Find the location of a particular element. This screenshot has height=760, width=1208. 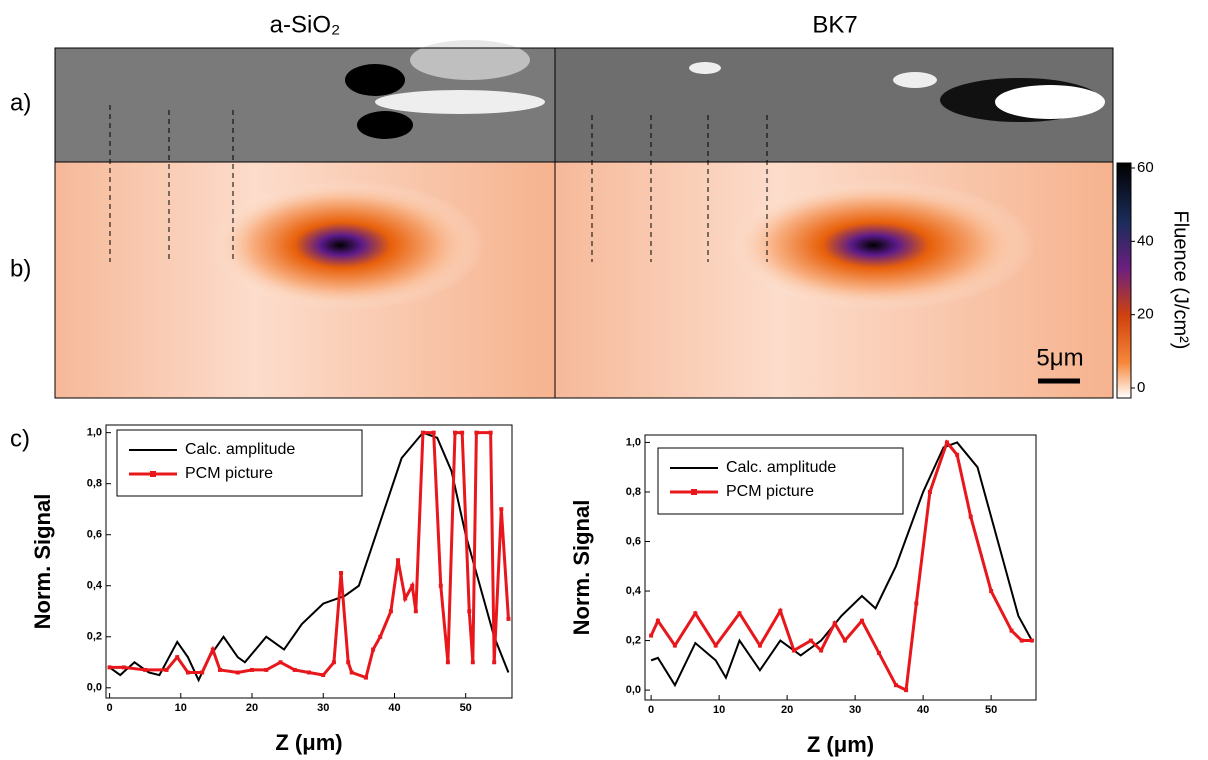

x-tick-label: 0 is located at coordinates (109, 708).